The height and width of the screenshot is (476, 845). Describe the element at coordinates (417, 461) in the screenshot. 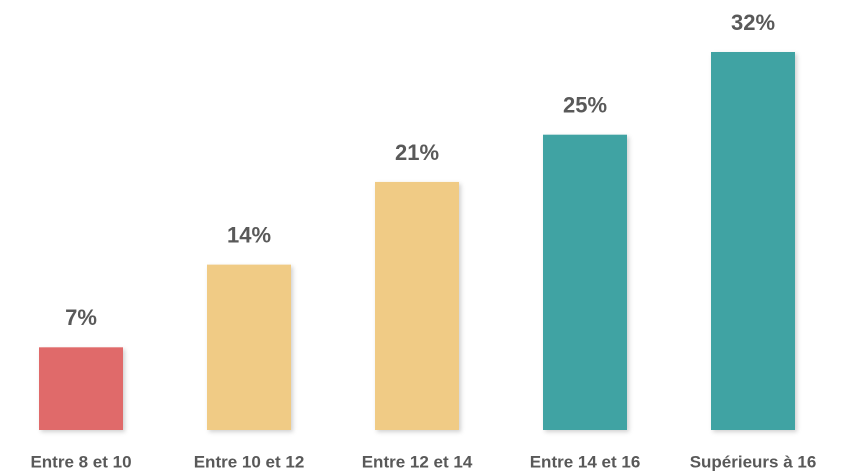

I see `x-tick-label: Entre 12 et 14` at that location.